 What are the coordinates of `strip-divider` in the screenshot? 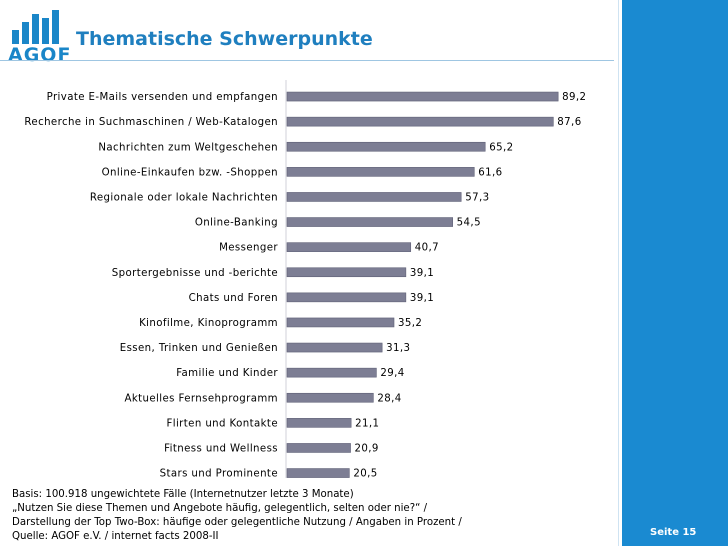 It's located at (618, 273).